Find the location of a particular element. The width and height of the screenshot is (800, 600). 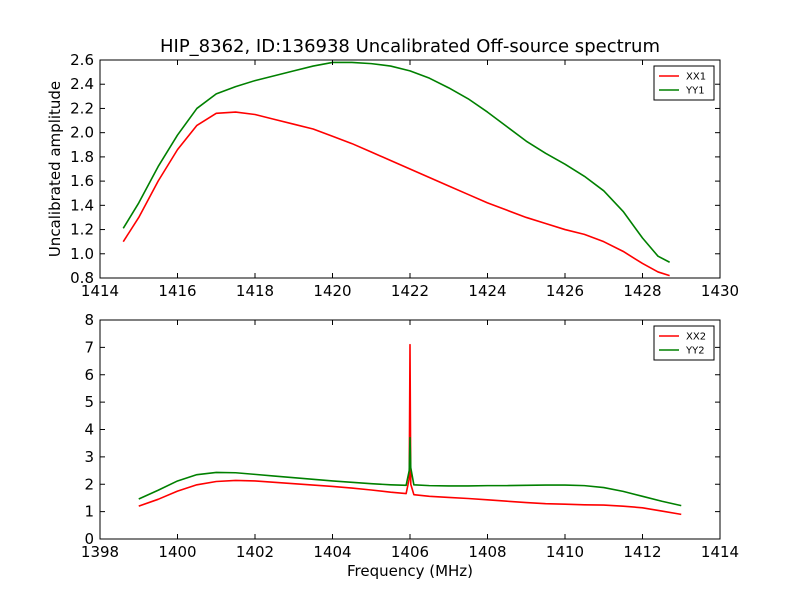

top-x-tick-label: 1428 is located at coordinates (642, 291).